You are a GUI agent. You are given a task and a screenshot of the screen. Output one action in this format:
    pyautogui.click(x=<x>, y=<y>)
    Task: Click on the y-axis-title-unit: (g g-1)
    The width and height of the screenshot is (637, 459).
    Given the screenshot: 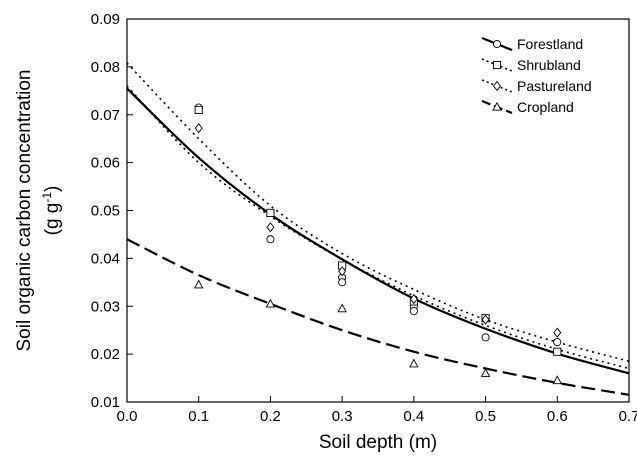 What is the action you would take?
    pyautogui.click(x=51, y=211)
    